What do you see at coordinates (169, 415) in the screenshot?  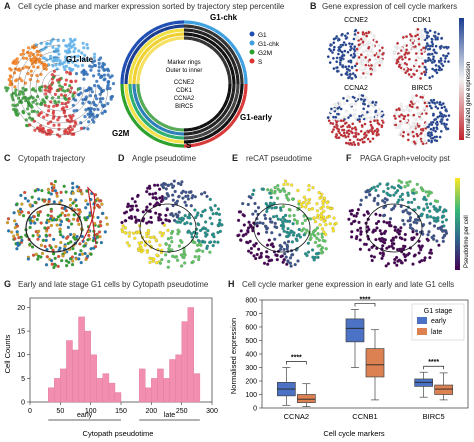 I see `group-label-late: late` at bounding box center [169, 415].